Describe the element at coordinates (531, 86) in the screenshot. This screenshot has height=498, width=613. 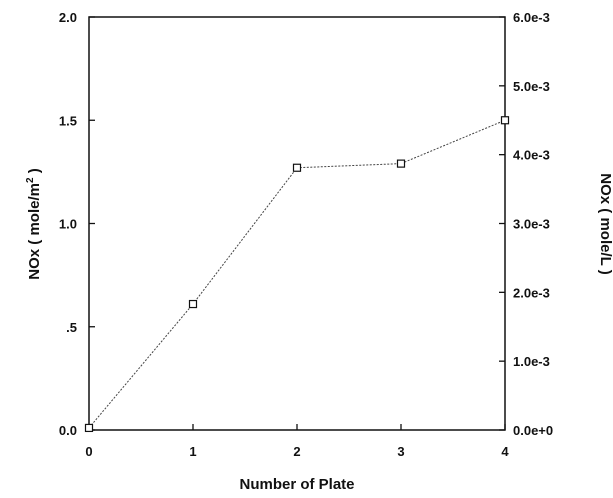
I see `right-y-tick-label: 5.0e-3` at that location.